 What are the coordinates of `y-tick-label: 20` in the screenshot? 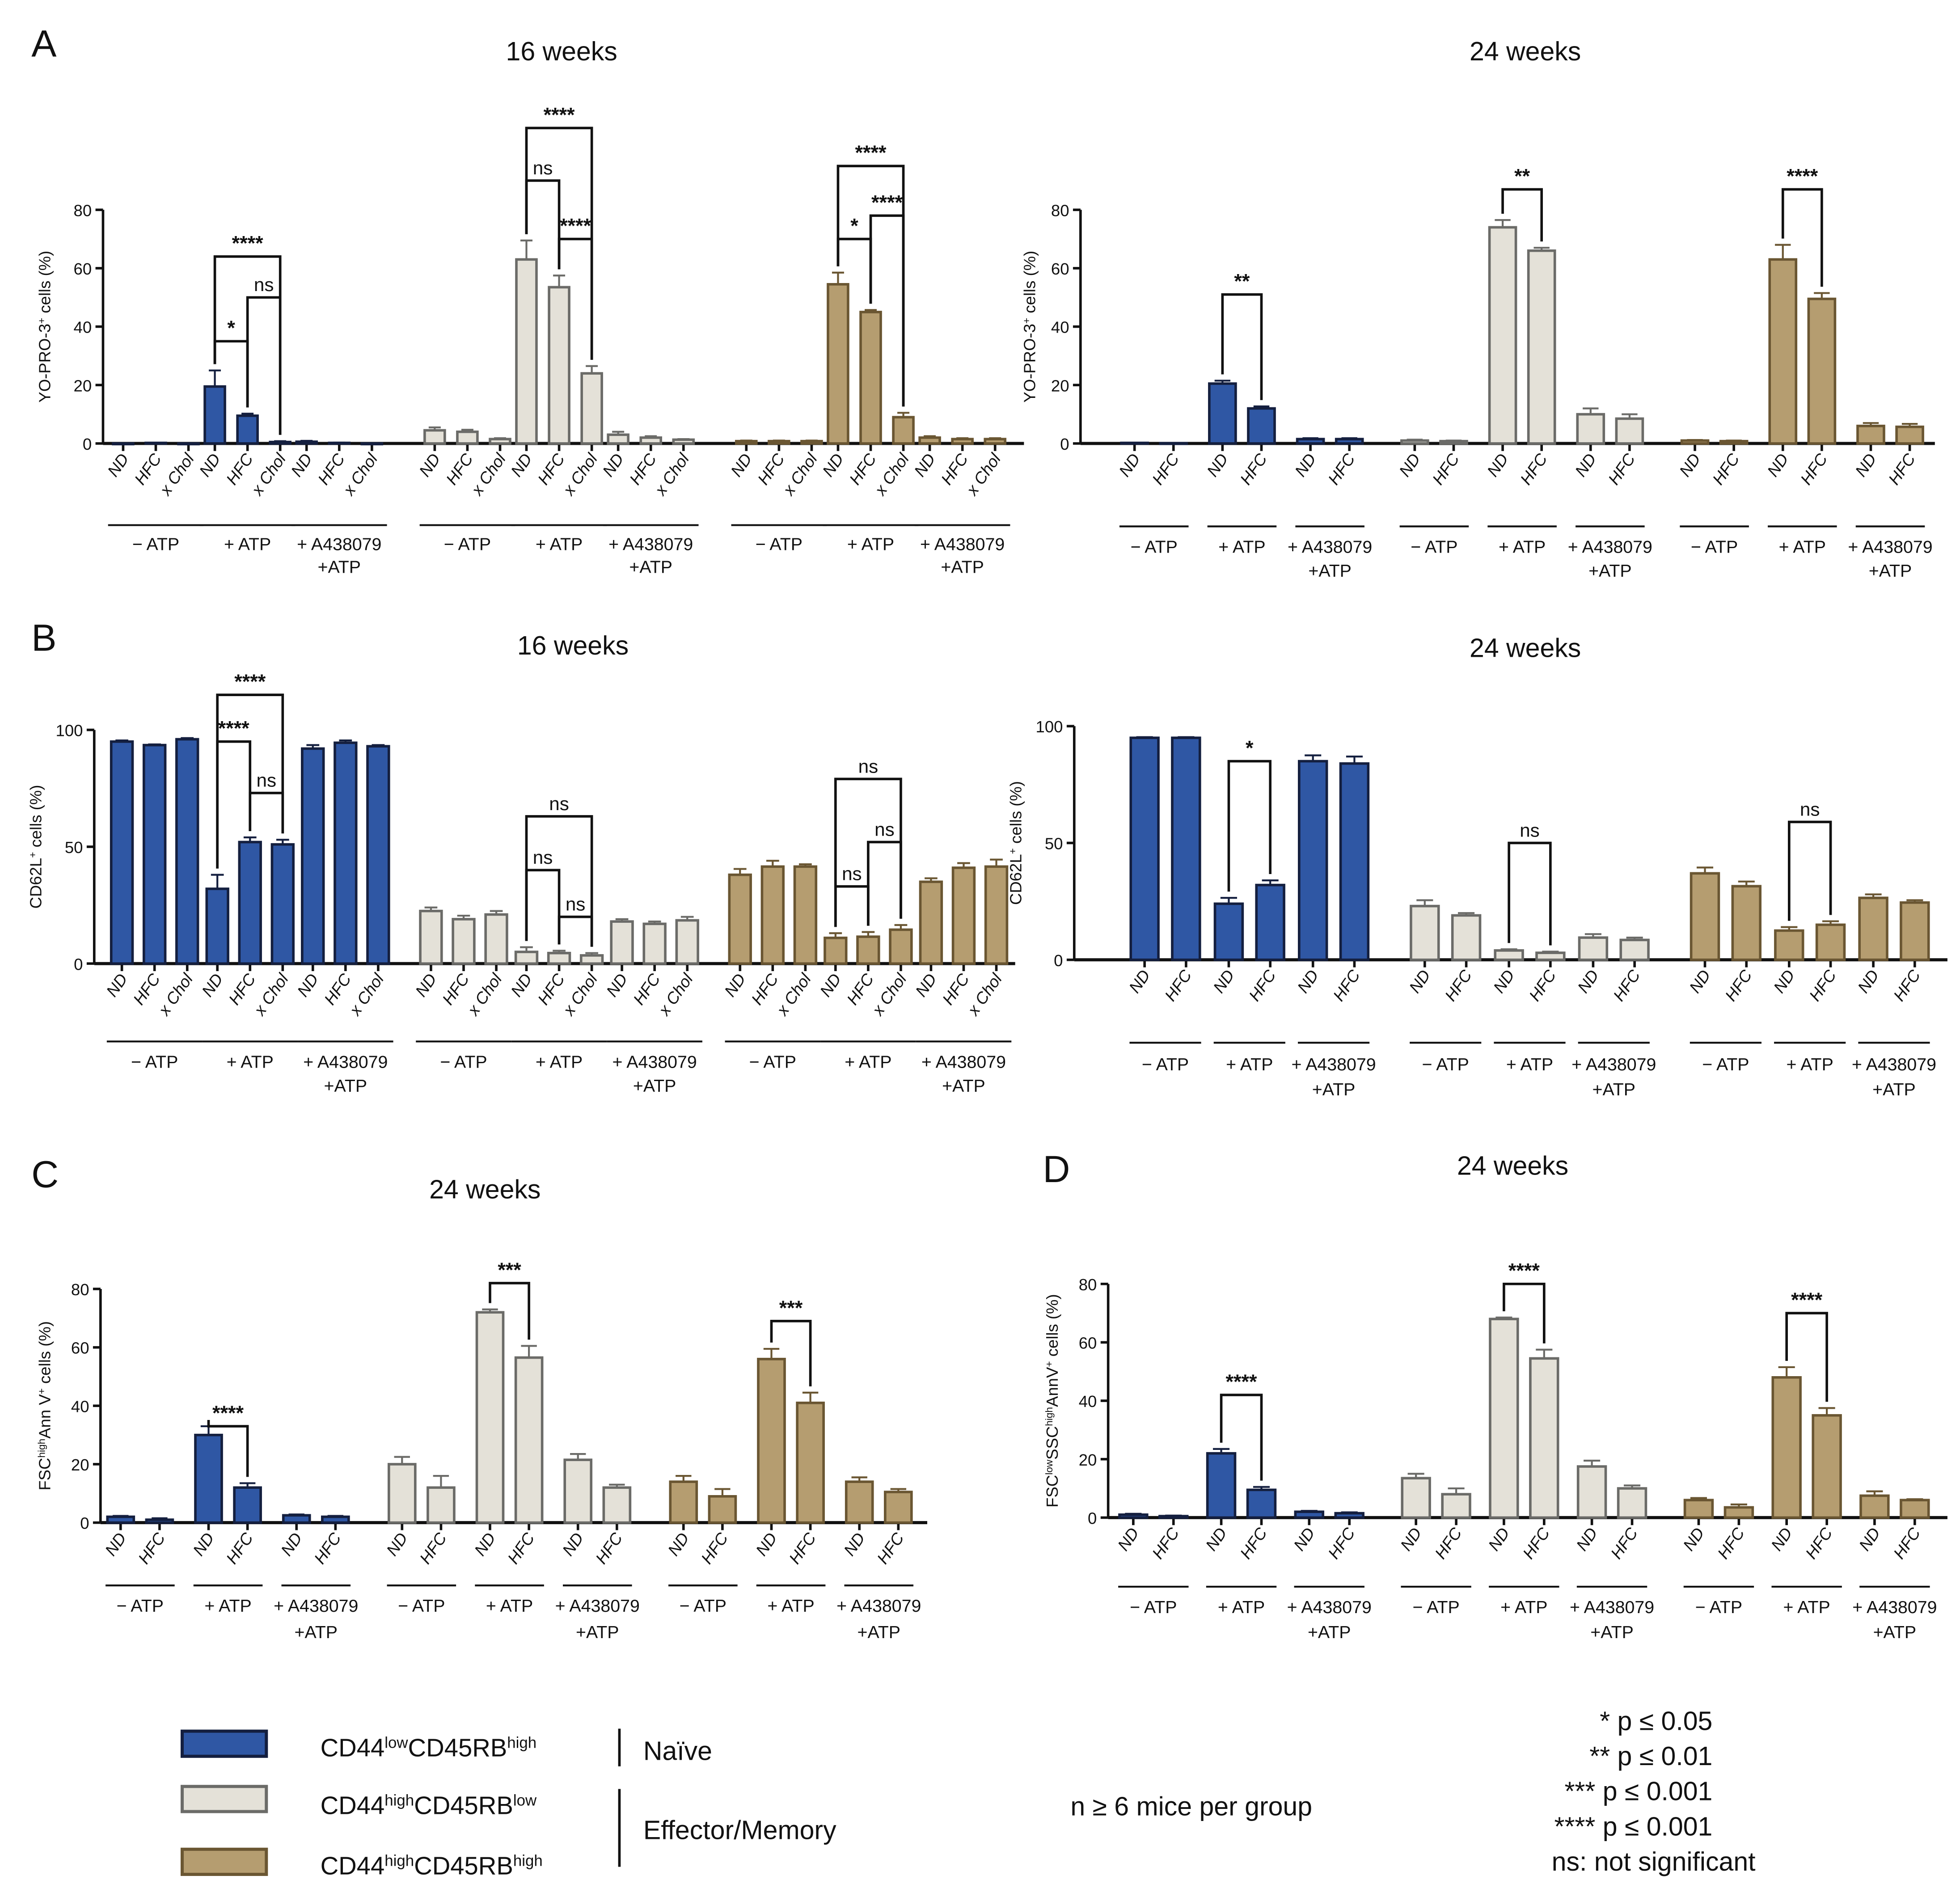 It's located at (1060, 385).